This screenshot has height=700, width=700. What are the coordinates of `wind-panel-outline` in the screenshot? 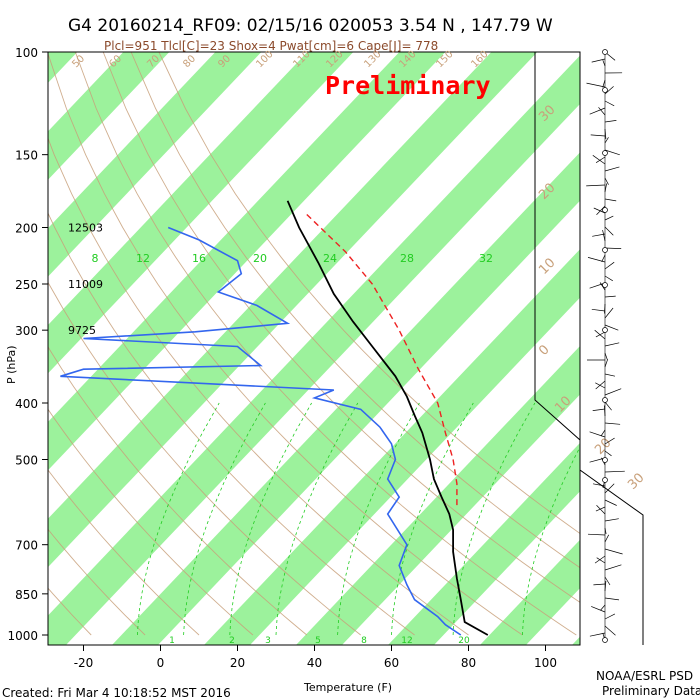 It's located at (589, 348).